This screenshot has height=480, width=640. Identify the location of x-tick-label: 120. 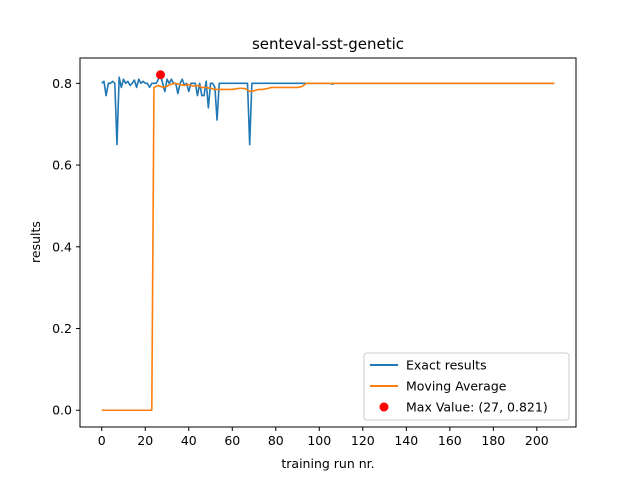
(363, 440).